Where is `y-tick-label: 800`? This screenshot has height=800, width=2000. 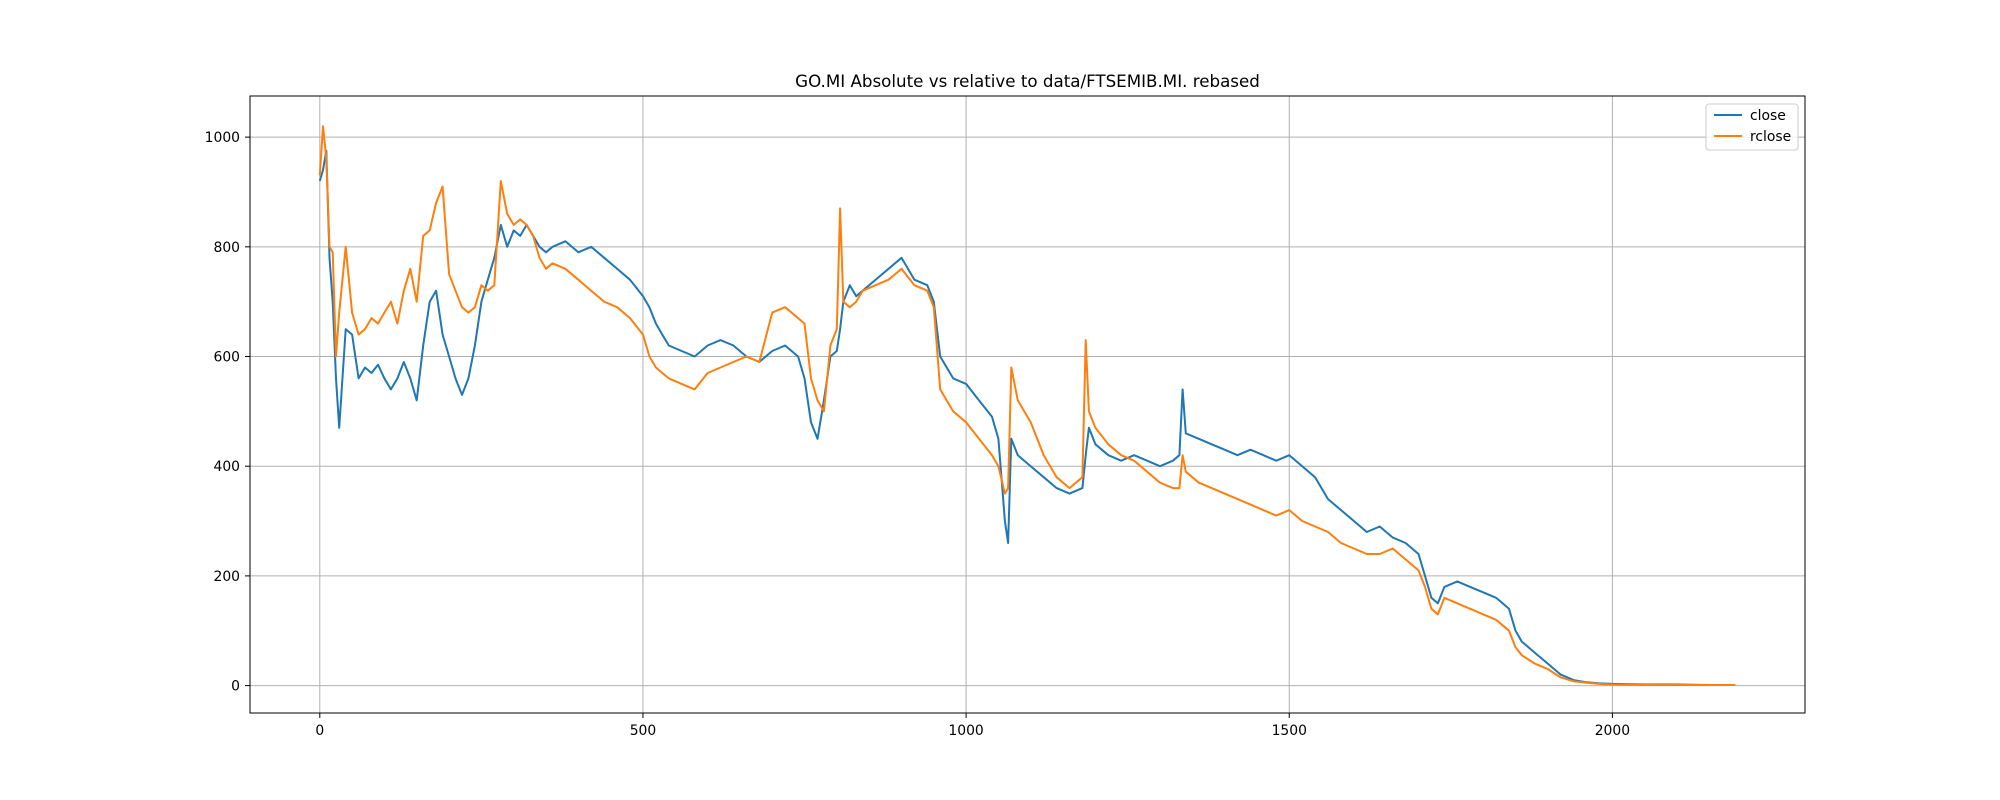
y-tick-label: 800 is located at coordinates (226, 248).